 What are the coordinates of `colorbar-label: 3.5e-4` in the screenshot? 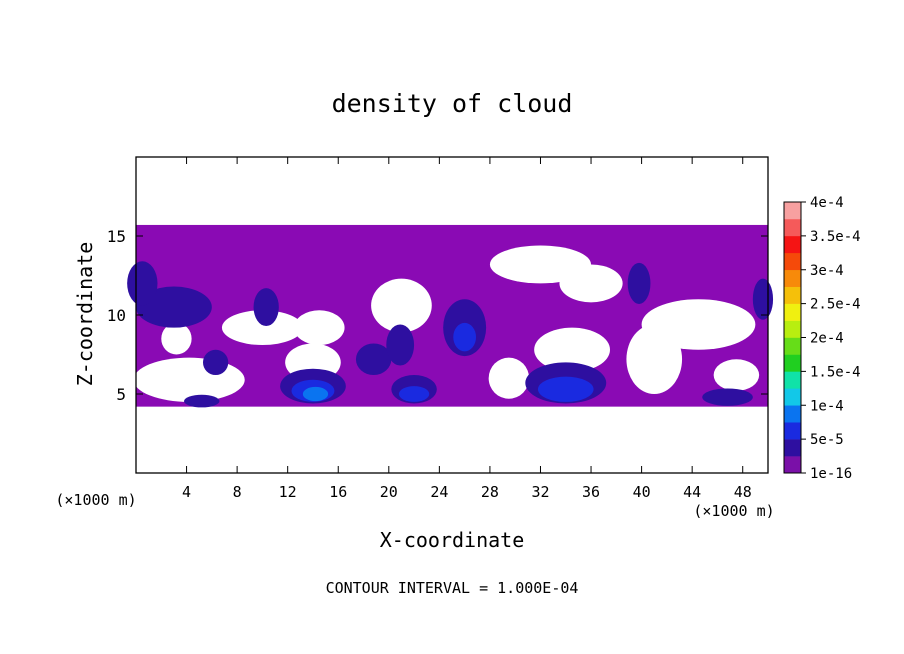 It's located at (835, 237).